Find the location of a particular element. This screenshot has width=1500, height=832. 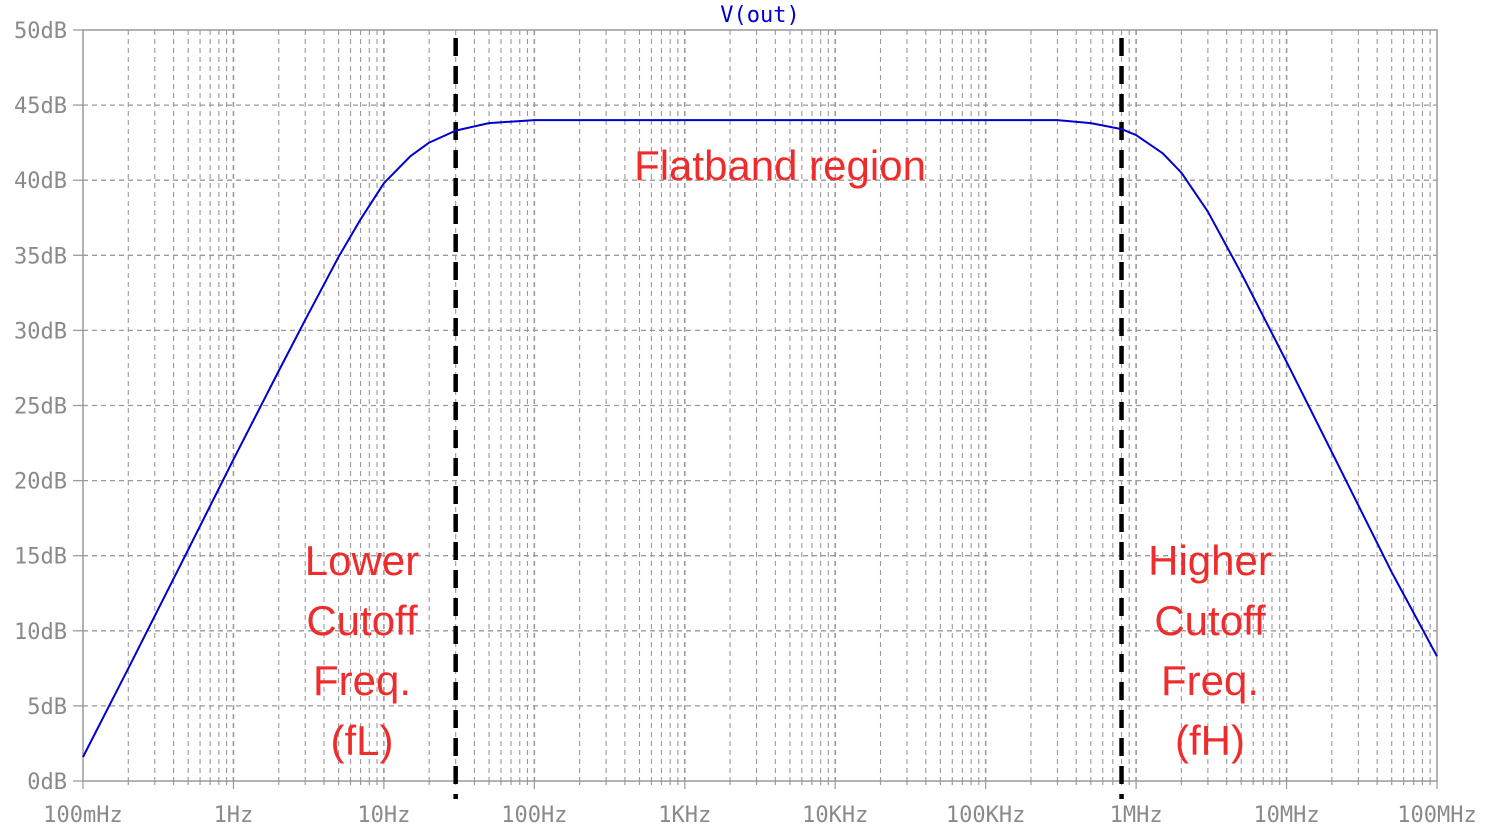

x-tick-label: 100mHz is located at coordinates (82, 815).